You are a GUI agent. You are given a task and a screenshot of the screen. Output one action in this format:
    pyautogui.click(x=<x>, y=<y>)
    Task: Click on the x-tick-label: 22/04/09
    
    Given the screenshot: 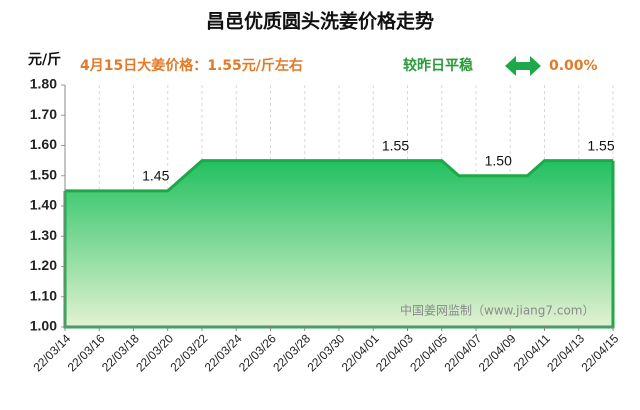 What is the action you would take?
    pyautogui.click(x=497, y=352)
    